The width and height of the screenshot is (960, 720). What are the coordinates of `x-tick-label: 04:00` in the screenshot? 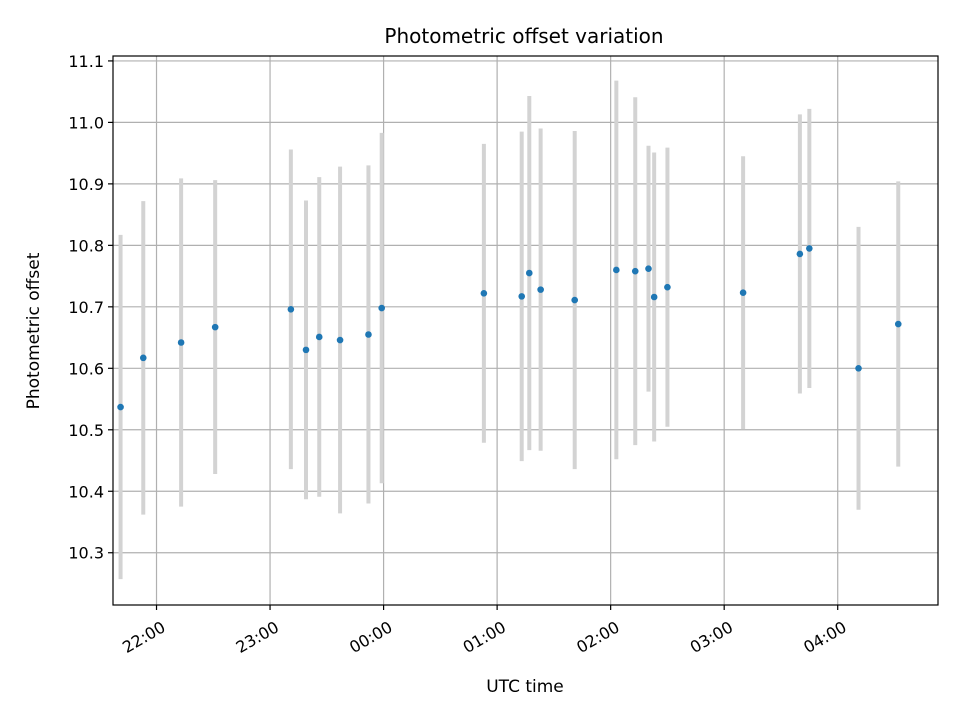 It's located at (824, 637).